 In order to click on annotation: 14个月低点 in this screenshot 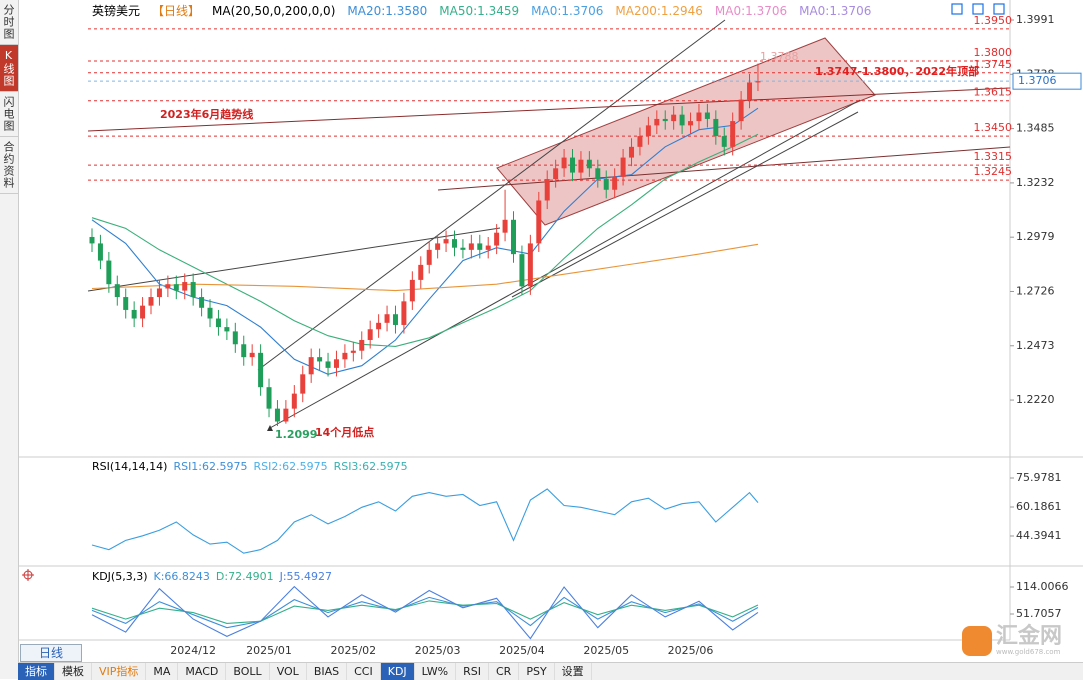, I will do `click(344, 432)`.